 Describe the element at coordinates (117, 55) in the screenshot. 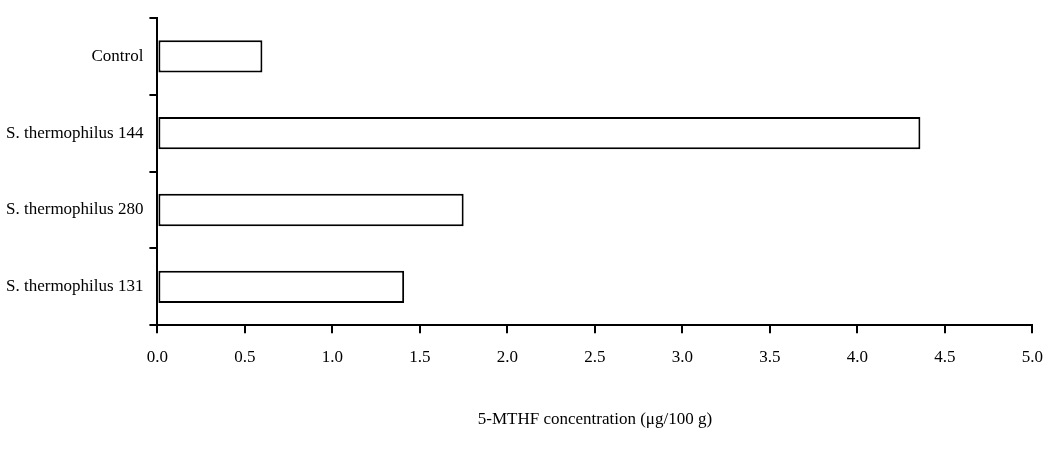

I see `y-tick-label: Control` at that location.